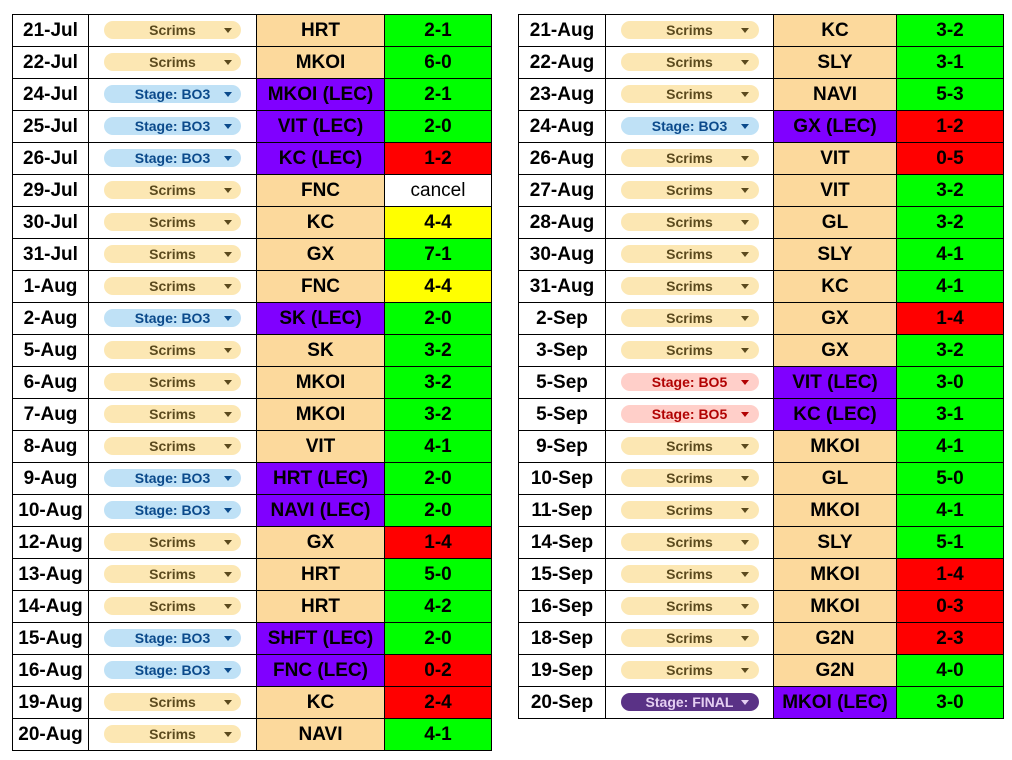 This screenshot has height=760, width=1012. I want to click on score-cell: 5-0, so click(950, 478).